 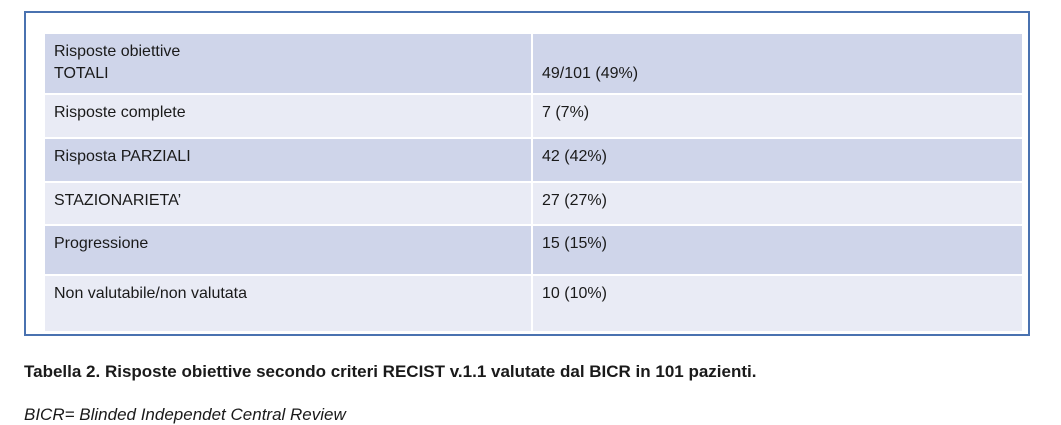 I want to click on table-cell-label: Risposte complete, so click(x=289, y=116).